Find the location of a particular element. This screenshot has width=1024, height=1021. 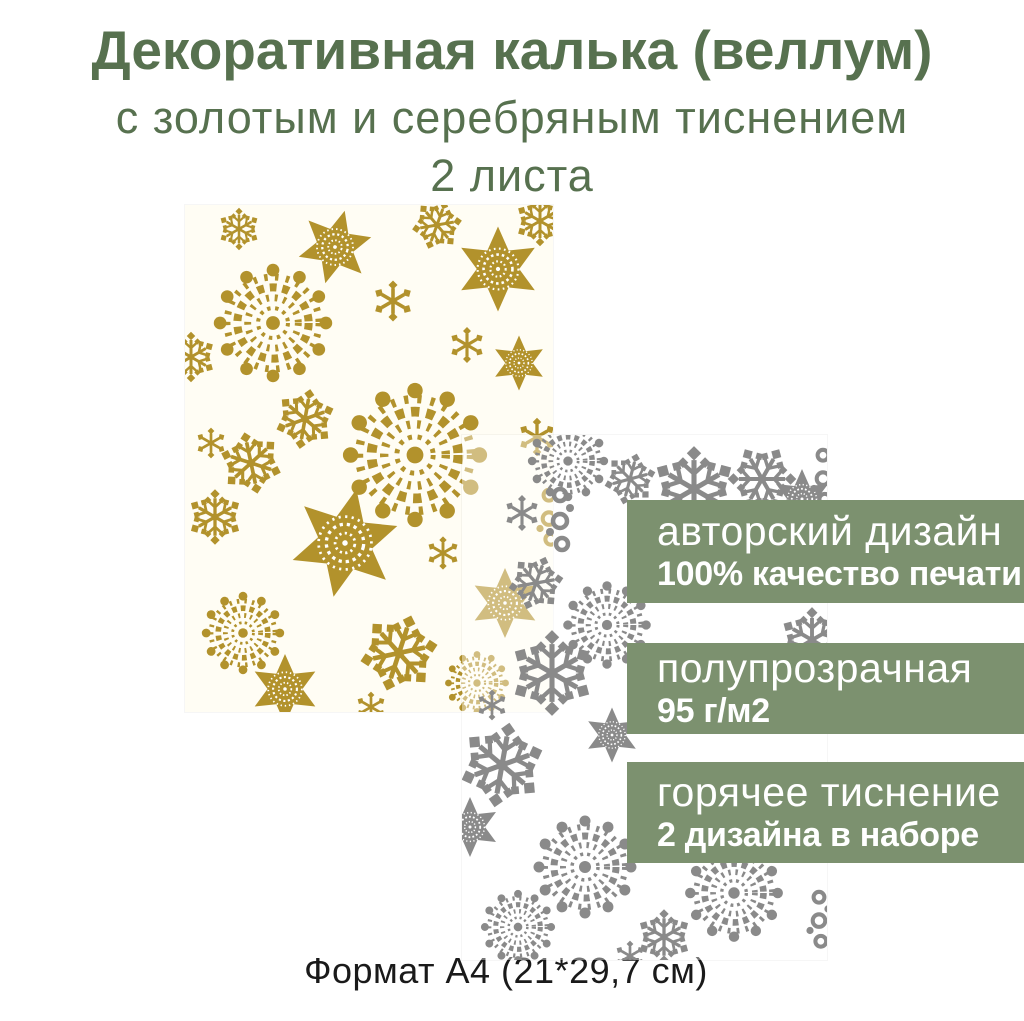

product-title: Декоративная калька (веллум) is located at coordinates (512, 50).